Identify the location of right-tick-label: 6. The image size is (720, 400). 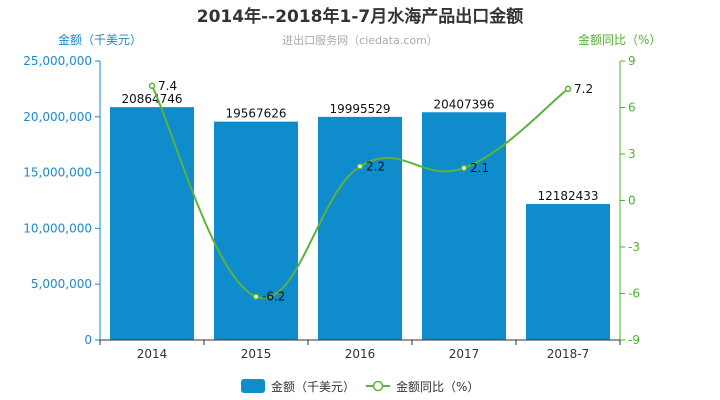
(632, 108).